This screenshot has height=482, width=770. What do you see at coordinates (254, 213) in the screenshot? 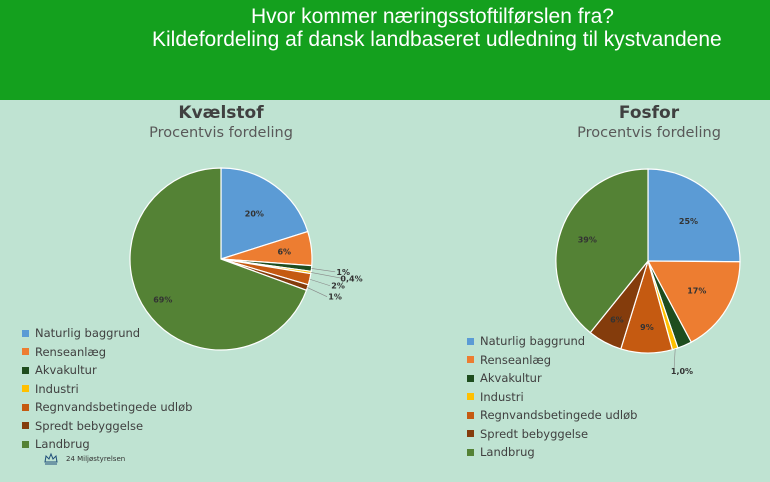
I see `data-label-0: 20%` at bounding box center [254, 213].